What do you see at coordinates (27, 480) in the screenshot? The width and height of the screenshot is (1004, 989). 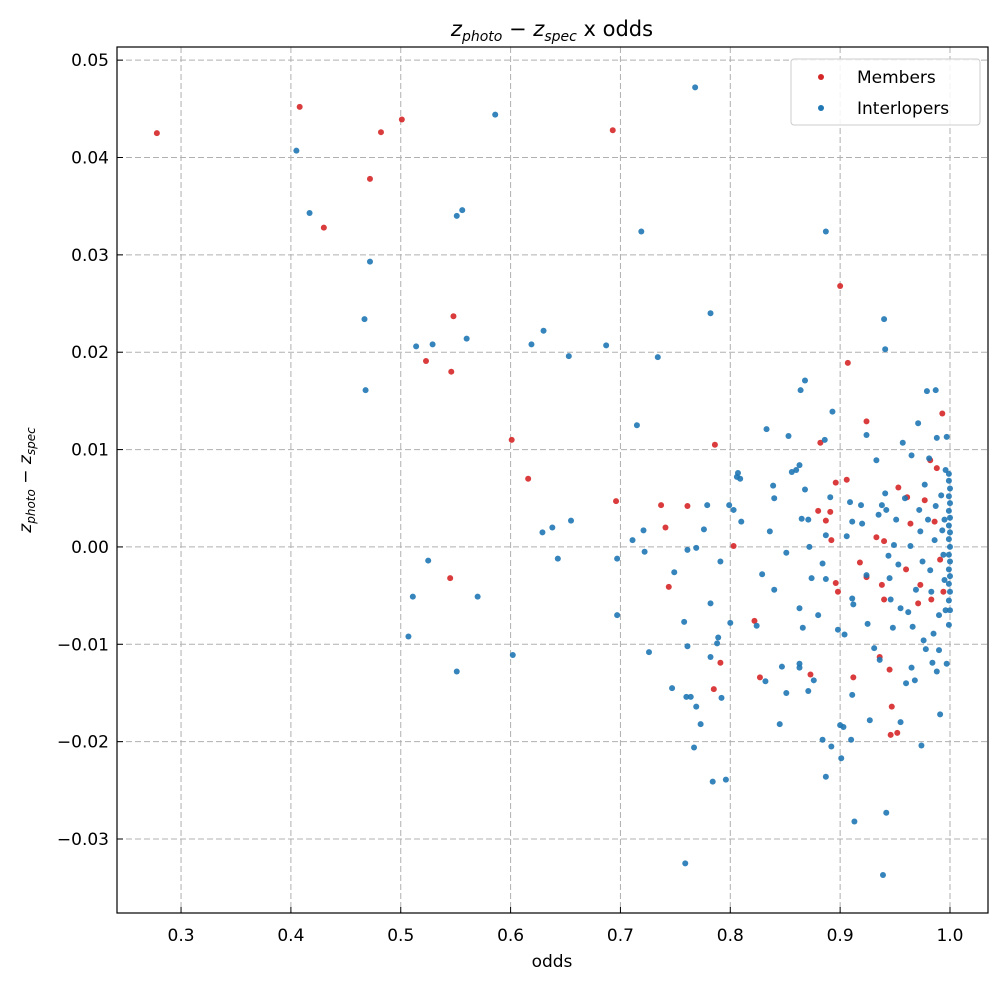 I see `y-axis-label: zphoto − zspec` at bounding box center [27, 480].